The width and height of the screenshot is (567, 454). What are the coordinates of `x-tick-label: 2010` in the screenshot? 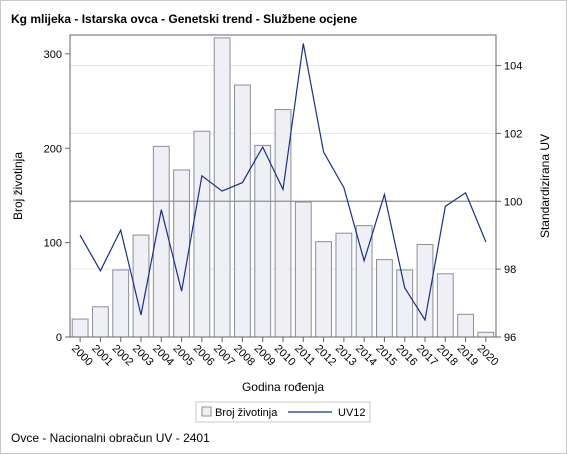 It's located at (285, 356).